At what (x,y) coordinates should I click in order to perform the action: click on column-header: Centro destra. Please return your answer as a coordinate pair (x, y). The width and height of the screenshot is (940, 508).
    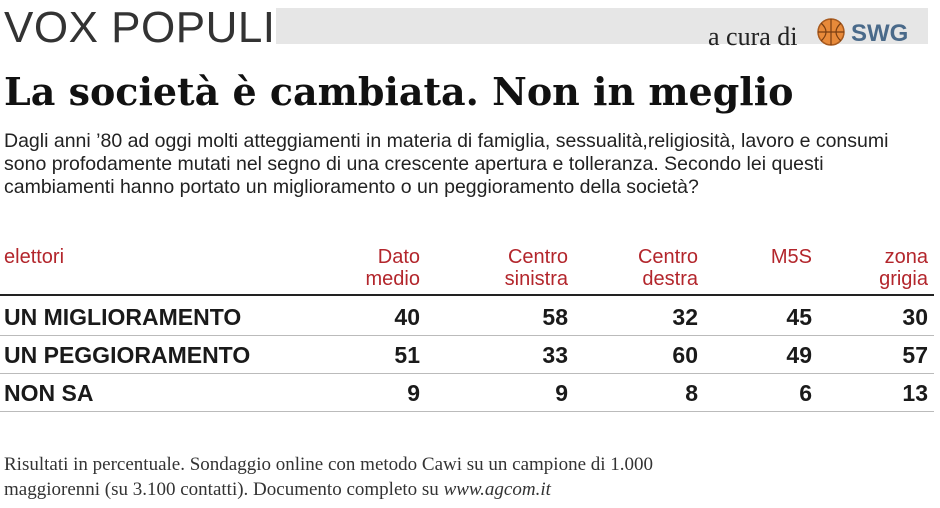
    Looking at the image, I should click on (667, 268).